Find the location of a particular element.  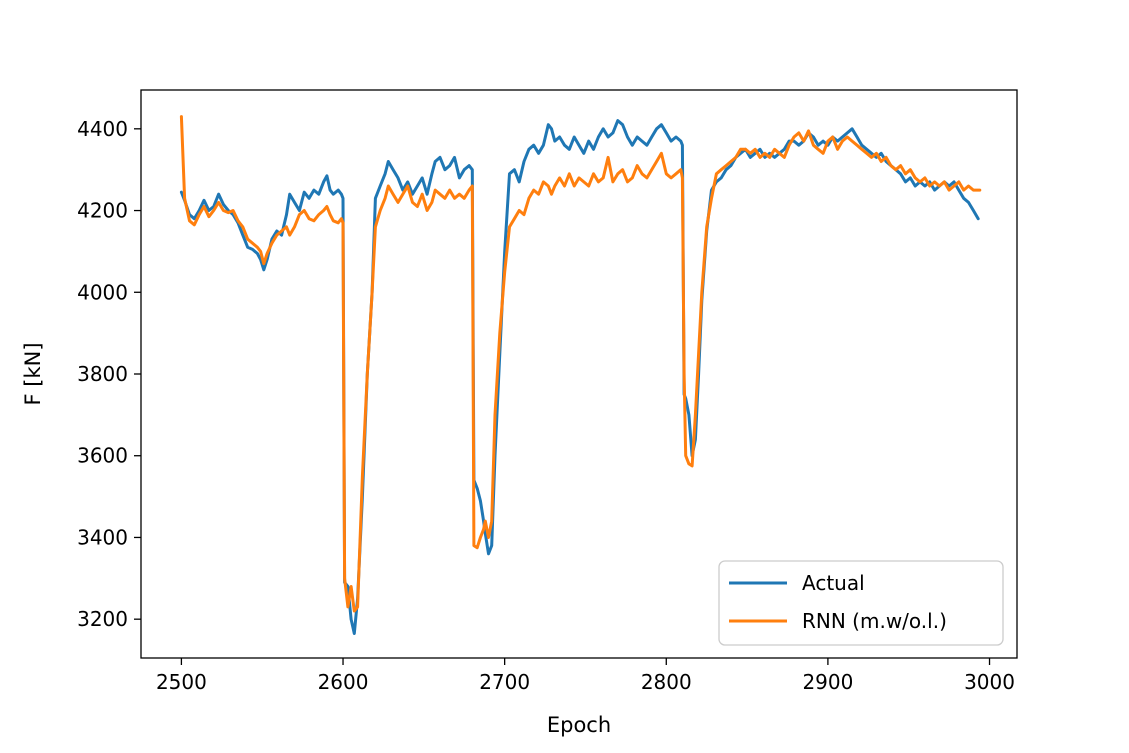

y-axis-label: F [kN] is located at coordinates (33, 373).